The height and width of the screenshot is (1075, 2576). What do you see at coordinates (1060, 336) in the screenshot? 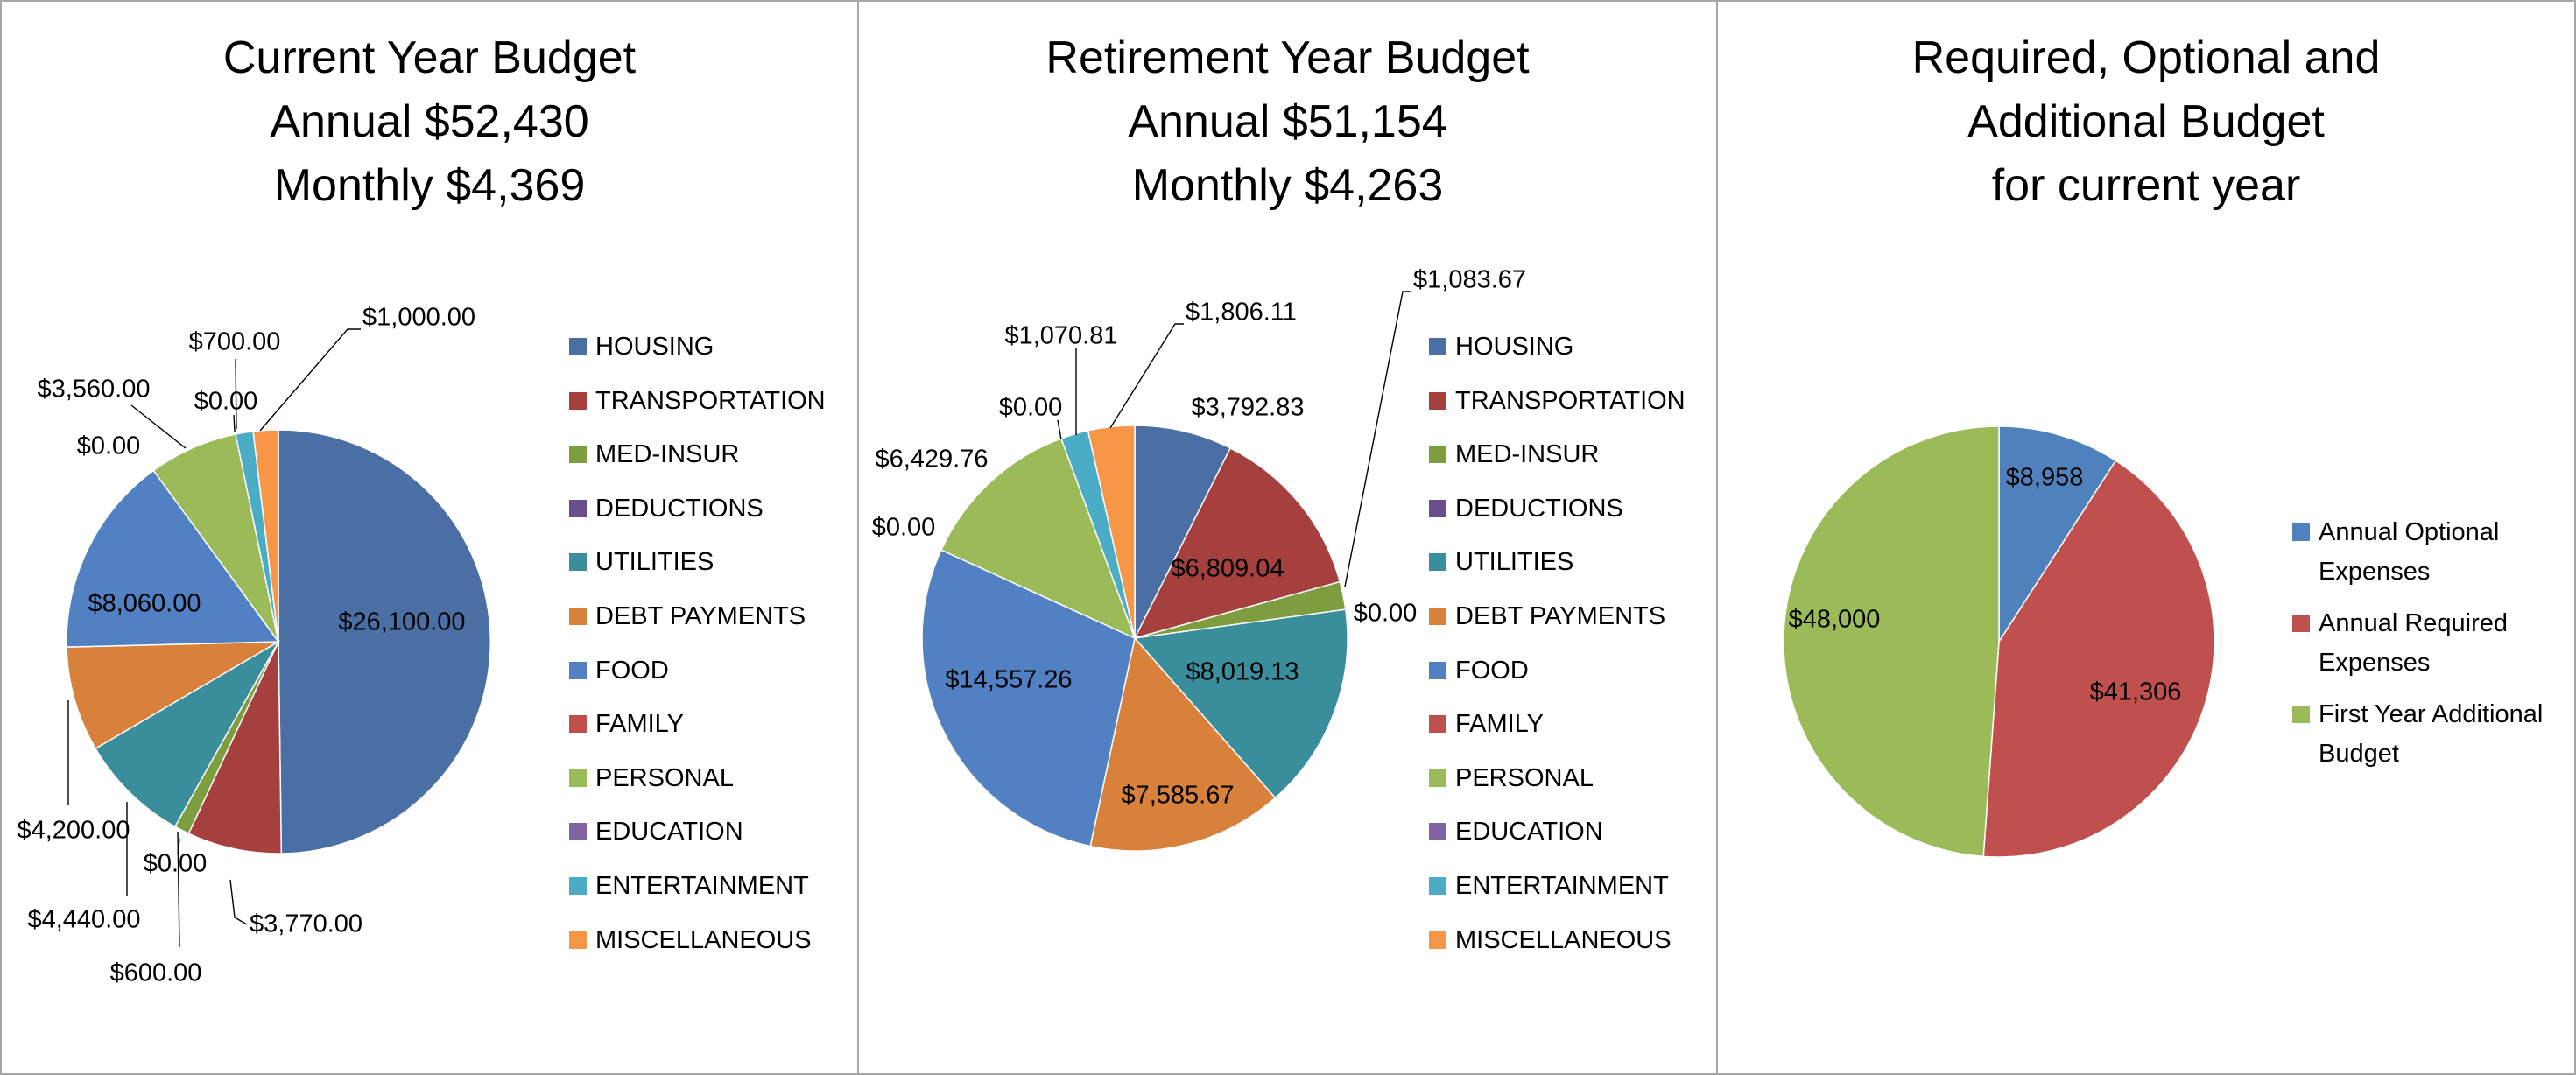
I see `data-label: $1,070.81` at bounding box center [1060, 336].